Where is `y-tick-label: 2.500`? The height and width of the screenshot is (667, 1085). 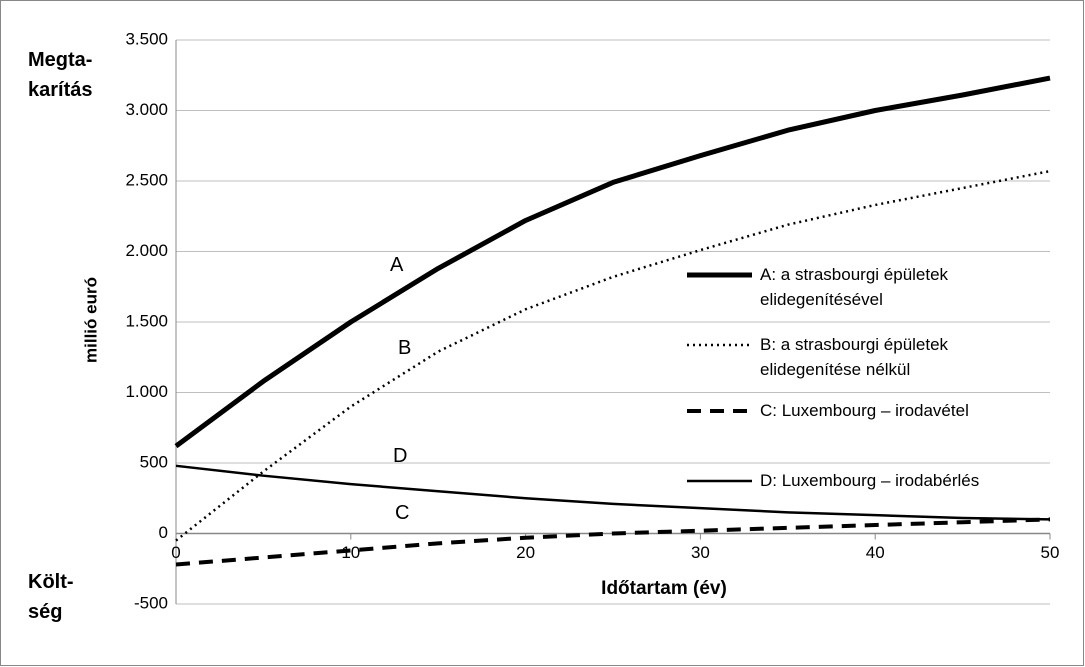
y-tick-label: 2.500 is located at coordinates (146, 179).